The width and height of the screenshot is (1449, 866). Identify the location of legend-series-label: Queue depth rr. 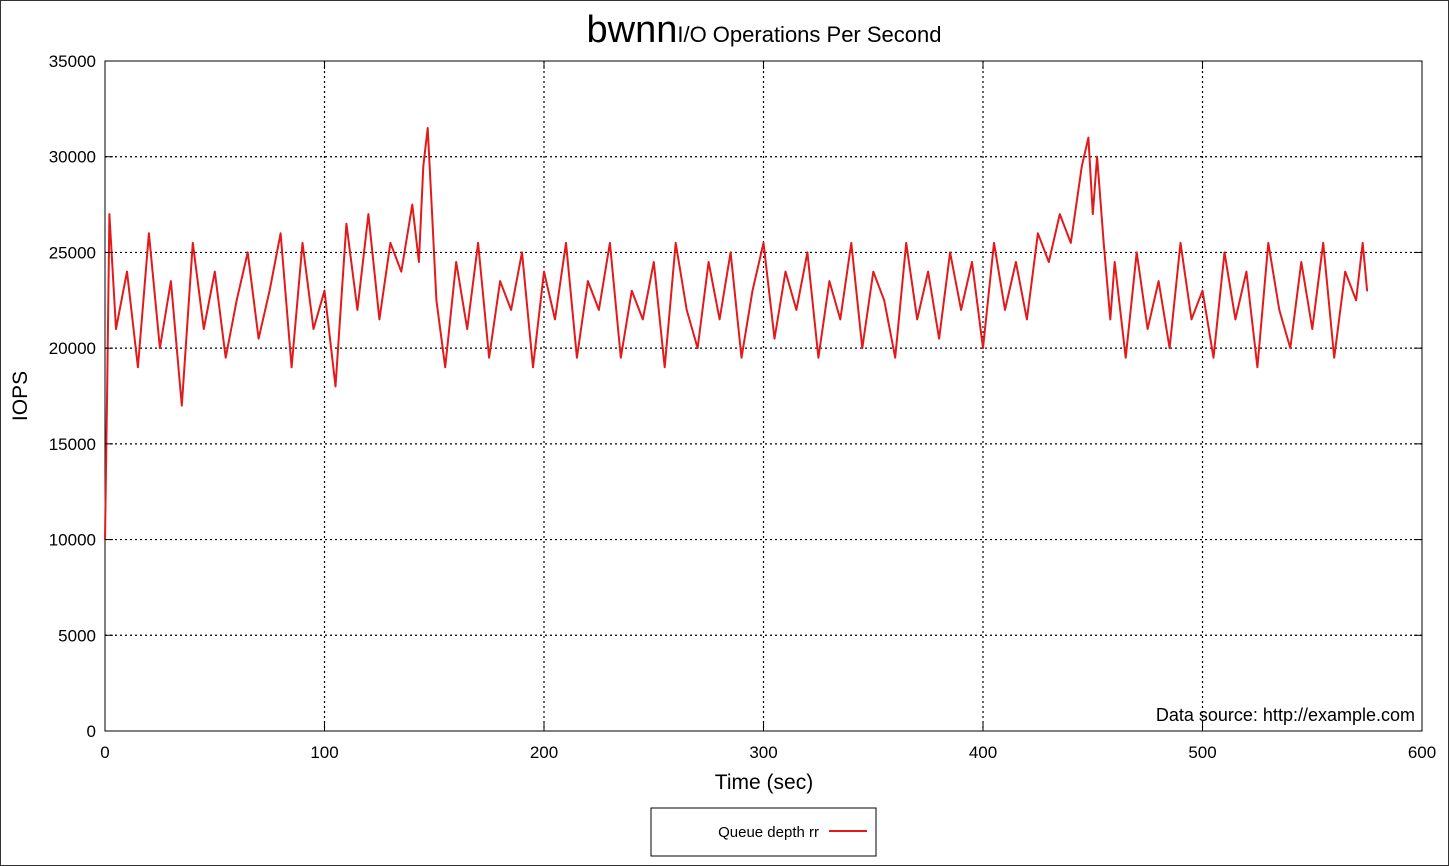
(768, 832).